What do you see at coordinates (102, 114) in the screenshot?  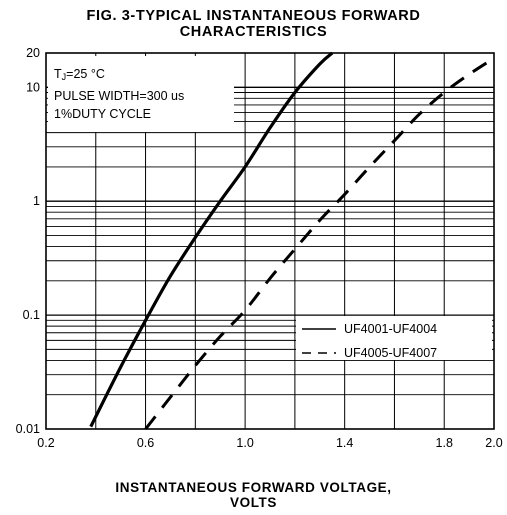 I see `annotation-duty-cycle: 1%DUTY CYCLE` at bounding box center [102, 114].